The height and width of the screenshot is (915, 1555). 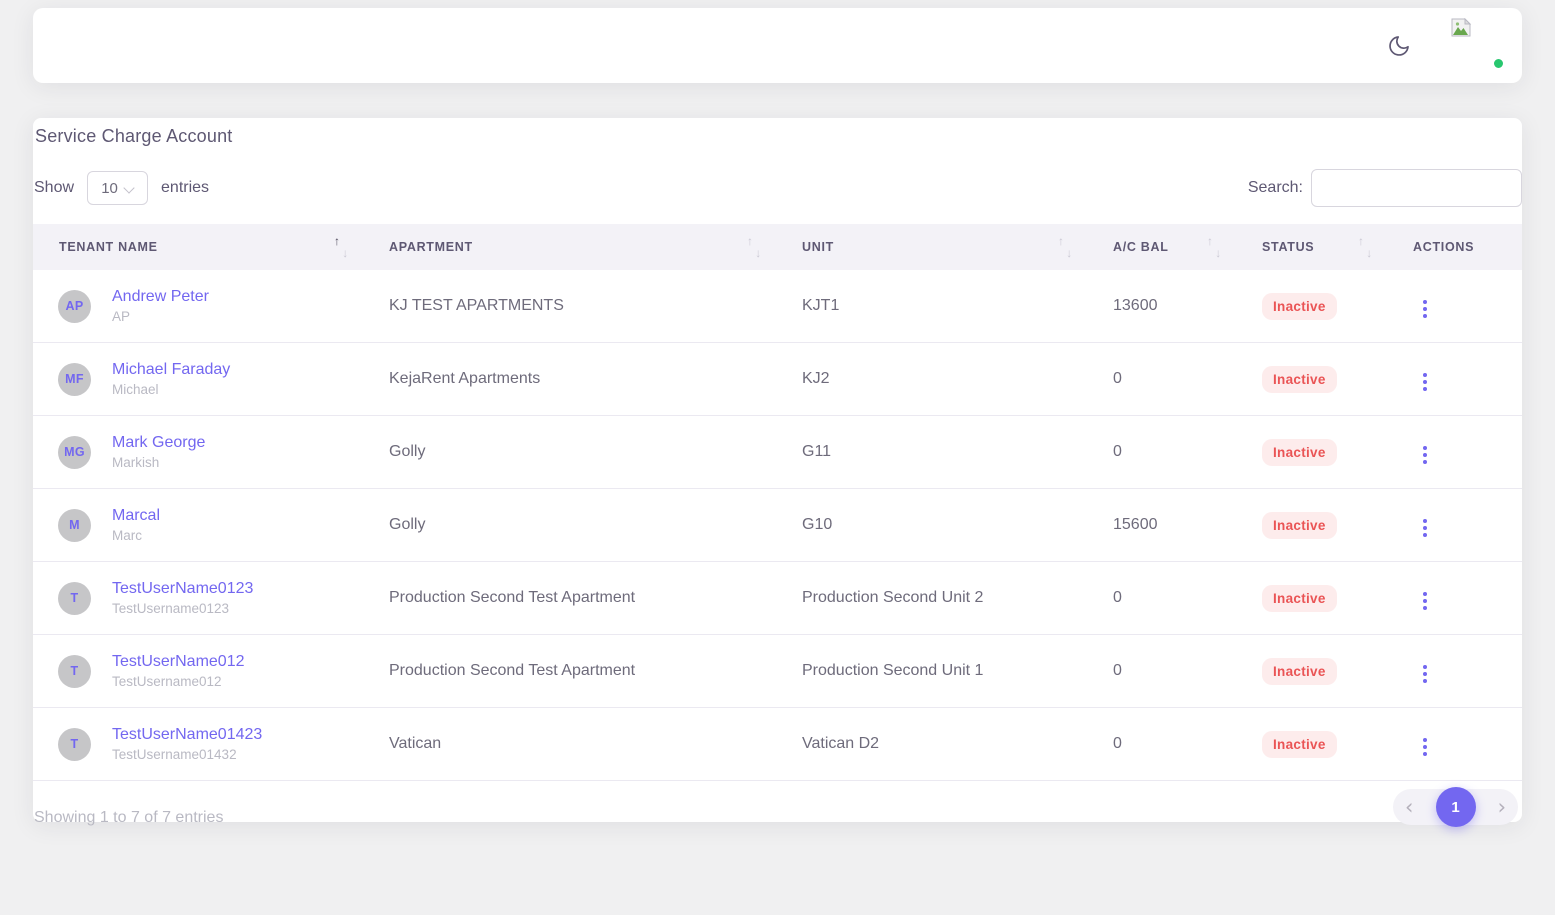 I want to click on search-input, so click(x=1416, y=188).